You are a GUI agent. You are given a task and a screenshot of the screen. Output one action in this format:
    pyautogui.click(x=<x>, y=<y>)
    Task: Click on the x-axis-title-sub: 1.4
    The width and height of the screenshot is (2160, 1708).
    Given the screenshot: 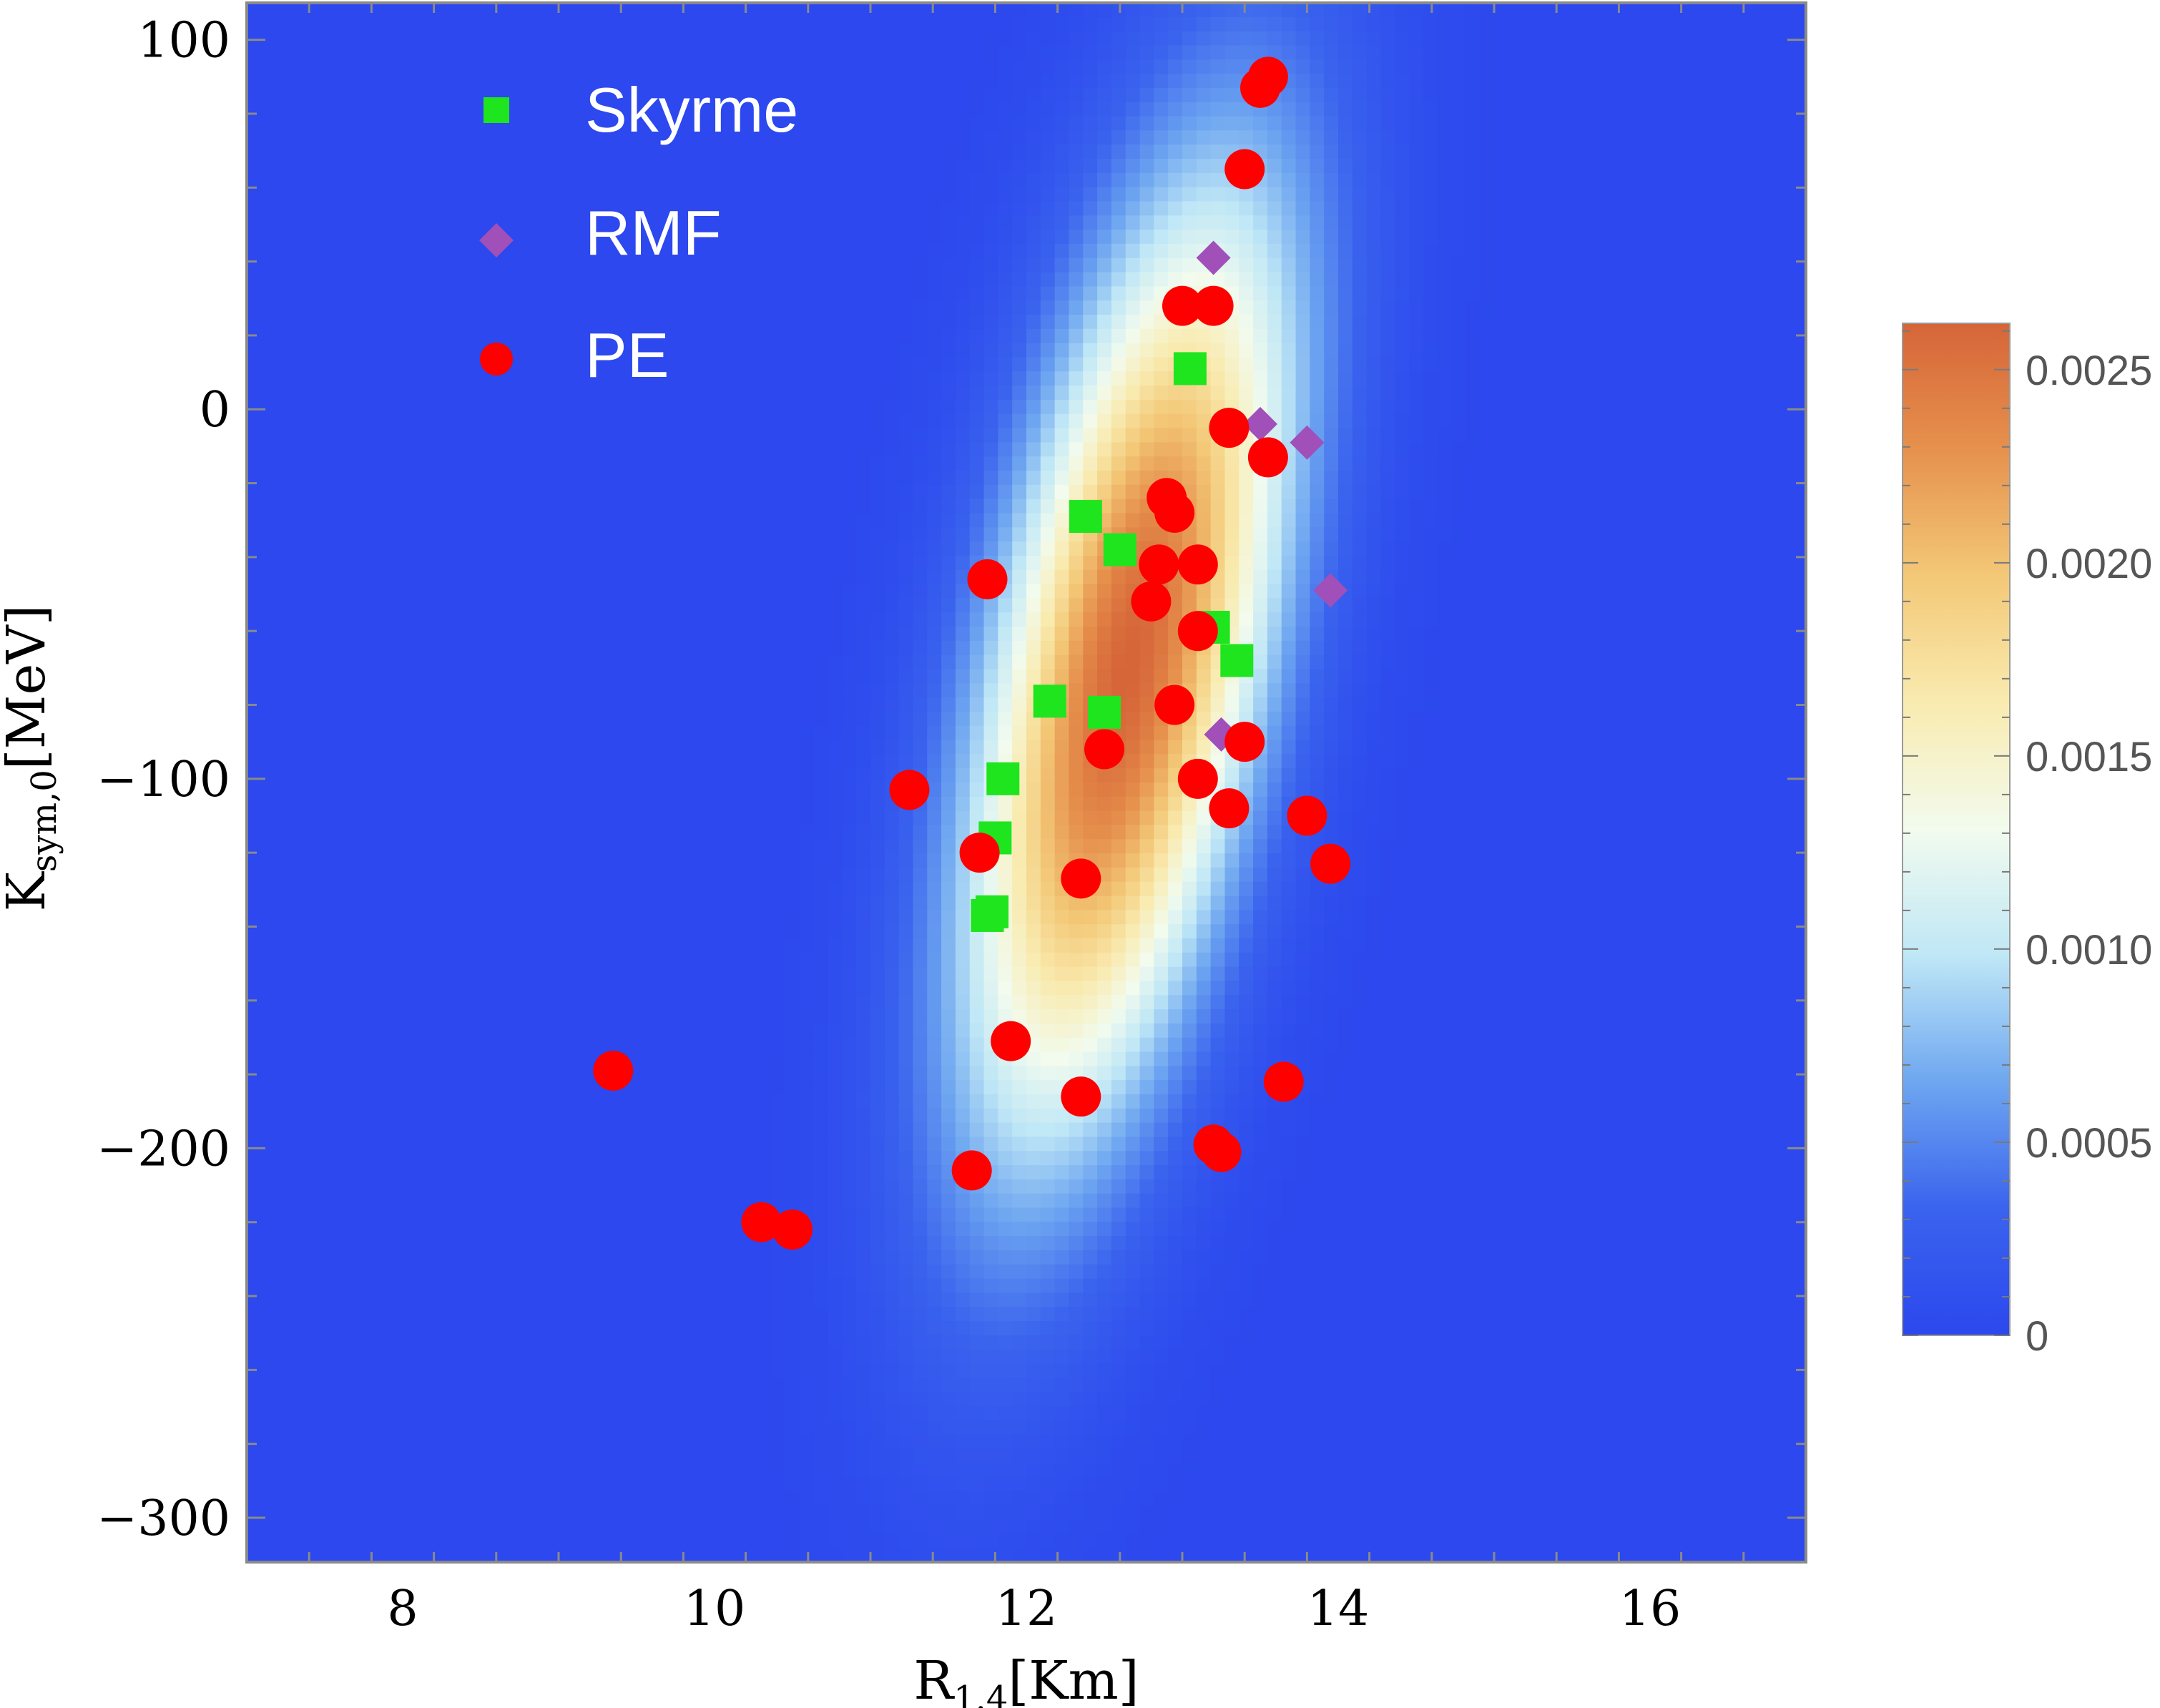 What is the action you would take?
    pyautogui.click(x=980, y=1693)
    